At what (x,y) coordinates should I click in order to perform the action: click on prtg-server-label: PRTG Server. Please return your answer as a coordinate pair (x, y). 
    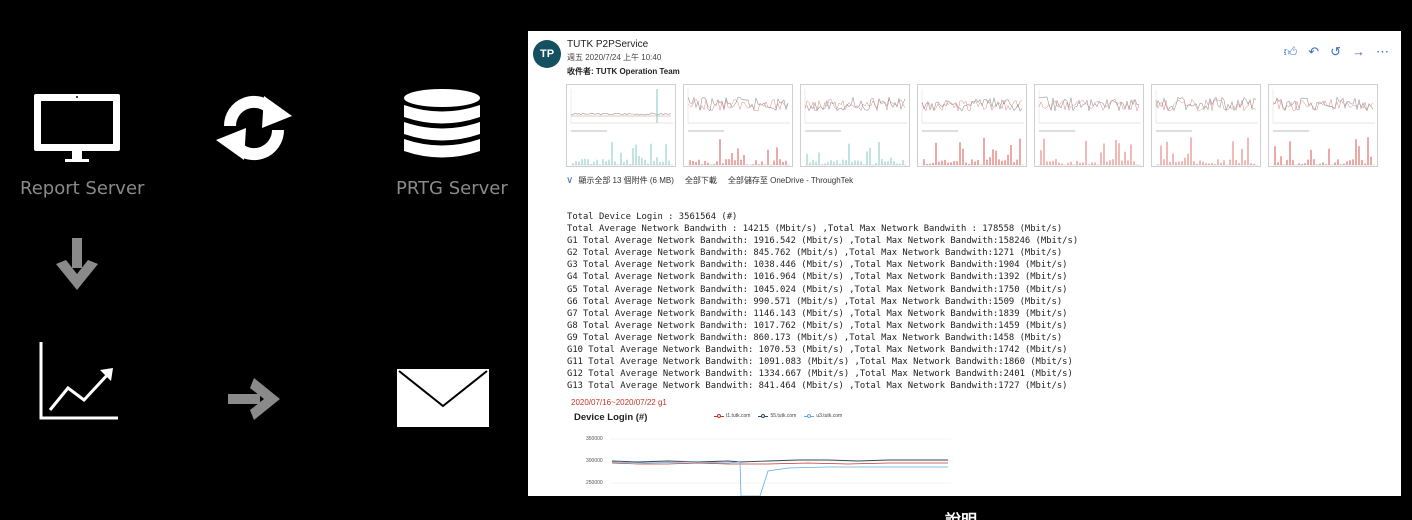
    Looking at the image, I should click on (452, 188).